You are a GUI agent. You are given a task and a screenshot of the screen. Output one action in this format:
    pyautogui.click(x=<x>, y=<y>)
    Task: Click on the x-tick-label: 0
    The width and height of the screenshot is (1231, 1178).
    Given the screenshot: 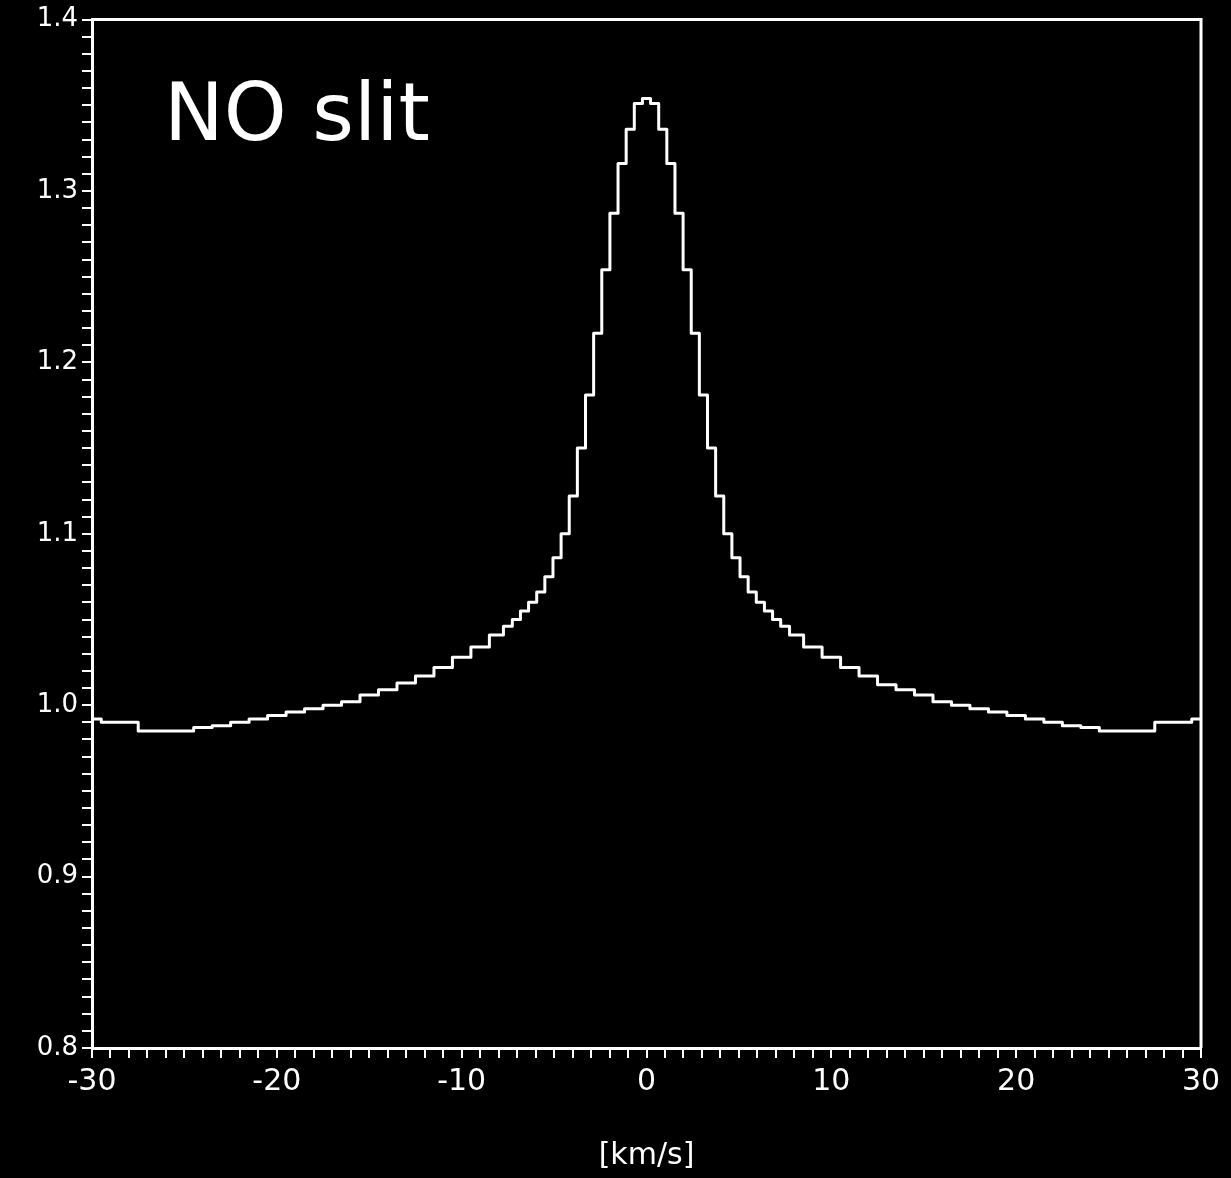 What is the action you would take?
    pyautogui.click(x=646, y=1079)
    